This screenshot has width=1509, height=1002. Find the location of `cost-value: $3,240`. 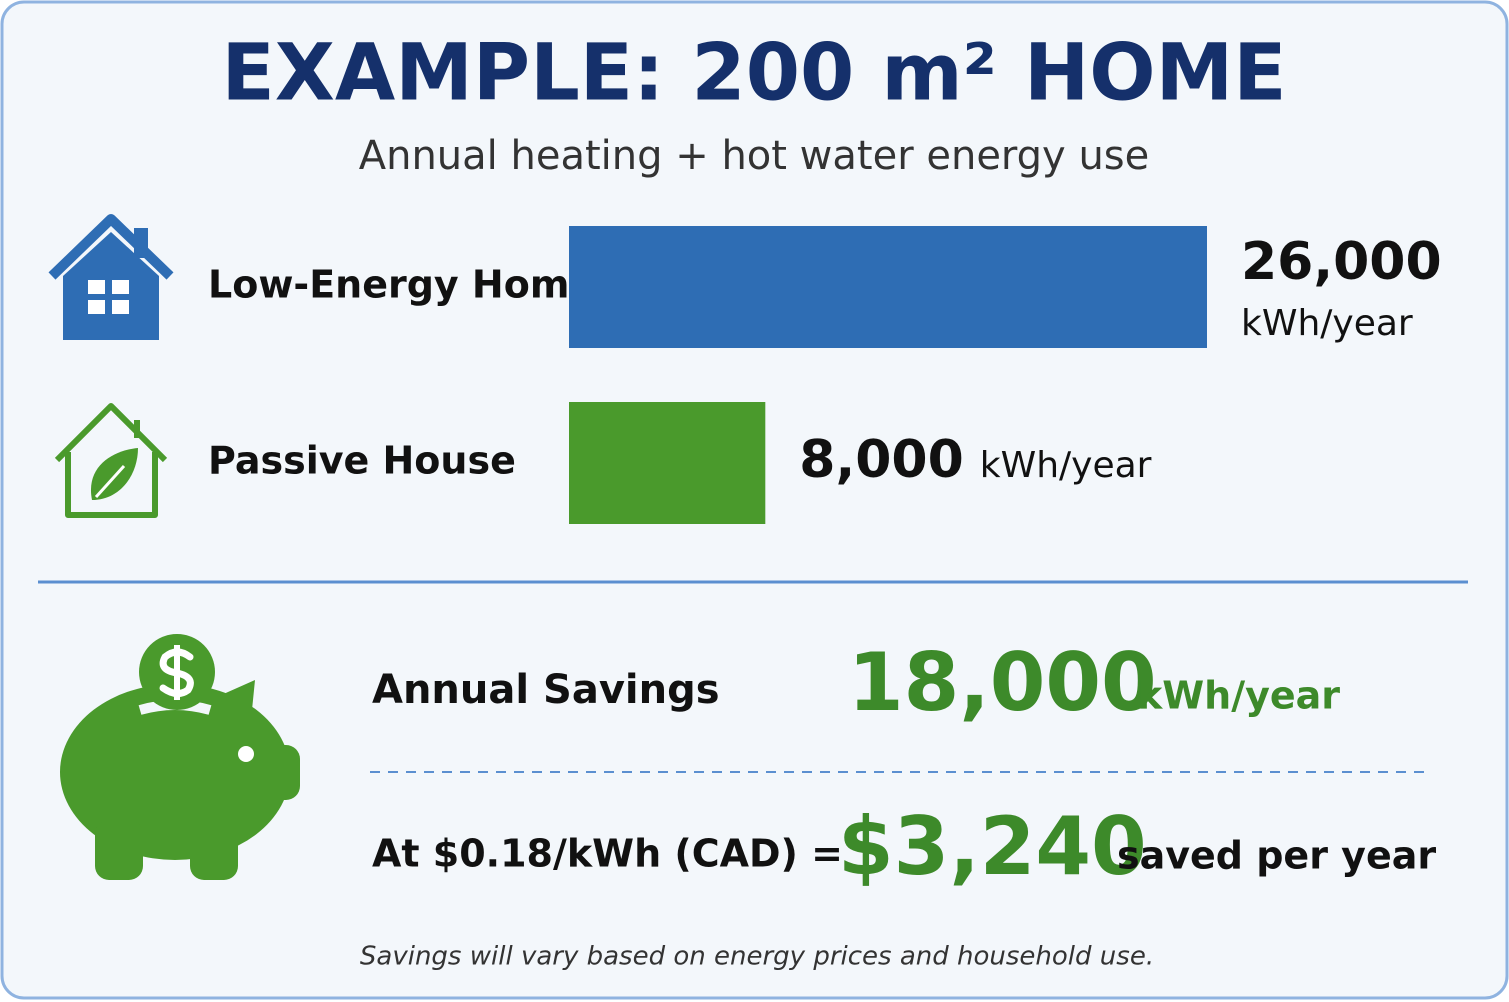

cost-value: $3,240 is located at coordinates (992, 846).